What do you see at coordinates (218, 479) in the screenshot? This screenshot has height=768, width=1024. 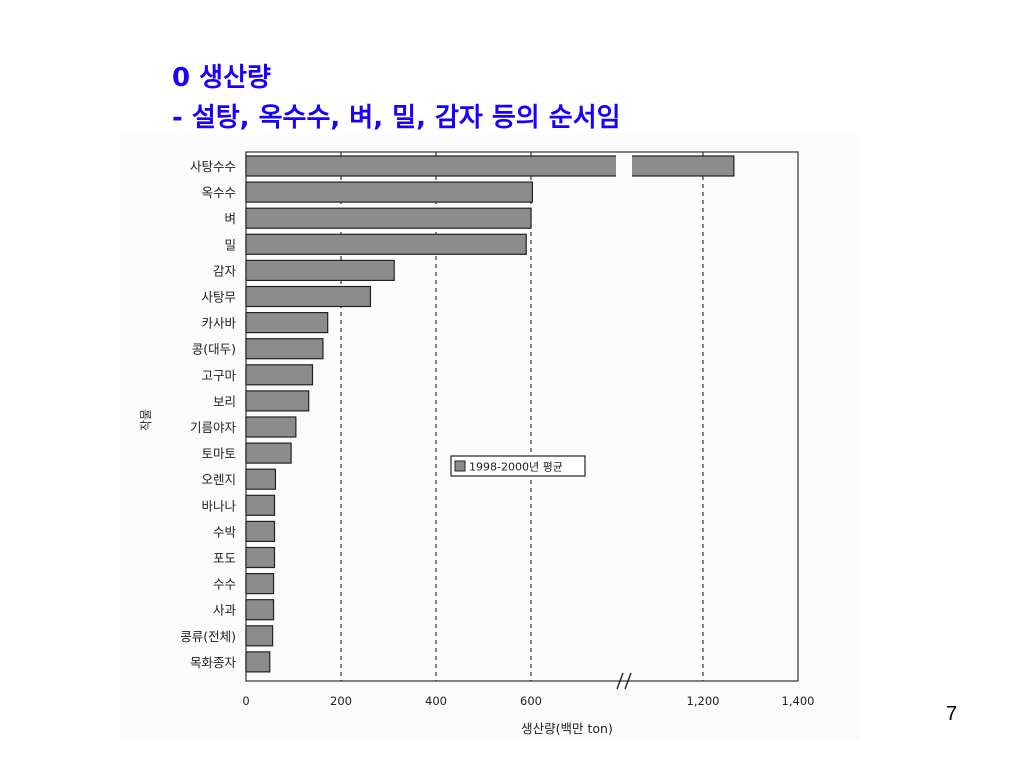 I see `category-label: 오렌지` at bounding box center [218, 479].